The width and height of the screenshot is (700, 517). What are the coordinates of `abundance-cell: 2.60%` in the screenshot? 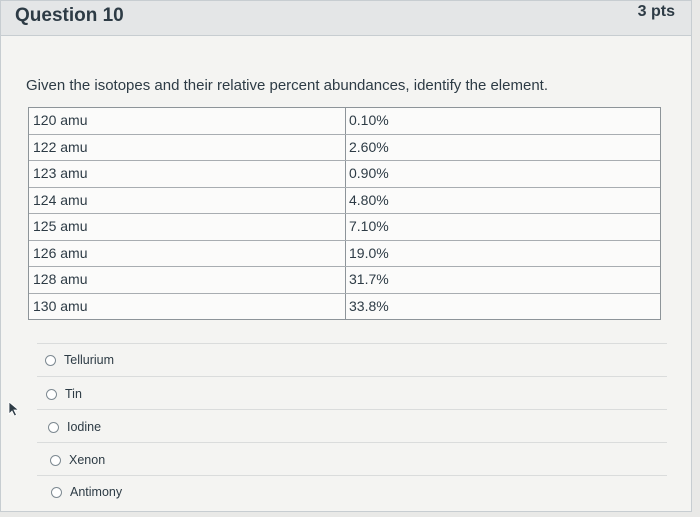 It's located at (369, 146).